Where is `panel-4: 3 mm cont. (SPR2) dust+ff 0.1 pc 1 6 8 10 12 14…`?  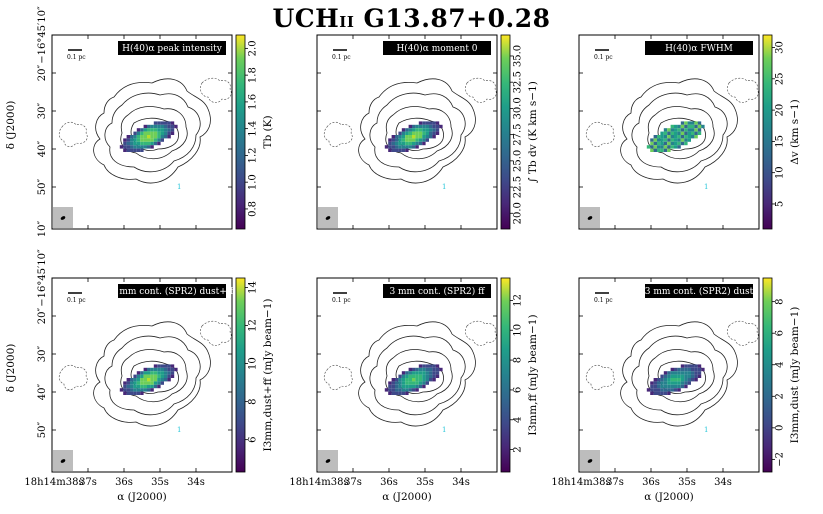 panel-4: 3 mm cont. (SPR2) dust+ff 0.1 pc 1 6 8 10 12 14… is located at coordinates (162, 375).